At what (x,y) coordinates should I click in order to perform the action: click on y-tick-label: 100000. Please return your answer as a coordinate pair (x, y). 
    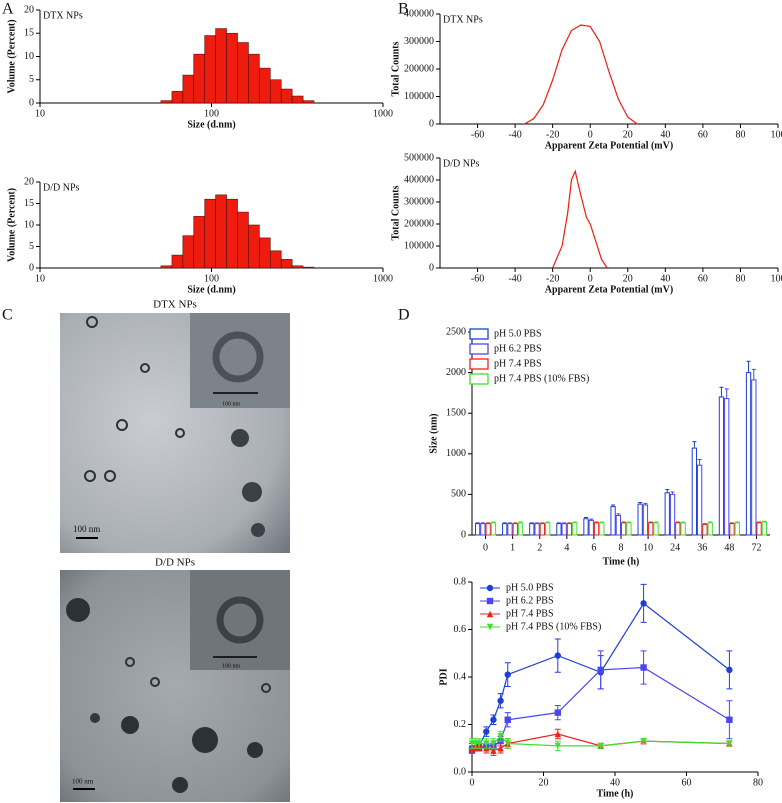
    Looking at the image, I should click on (419, 96).